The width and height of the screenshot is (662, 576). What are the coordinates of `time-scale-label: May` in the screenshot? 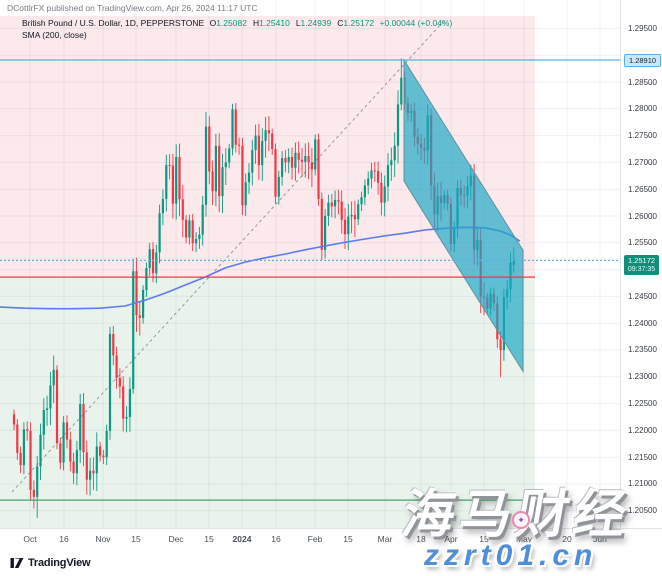 It's located at (524, 539).